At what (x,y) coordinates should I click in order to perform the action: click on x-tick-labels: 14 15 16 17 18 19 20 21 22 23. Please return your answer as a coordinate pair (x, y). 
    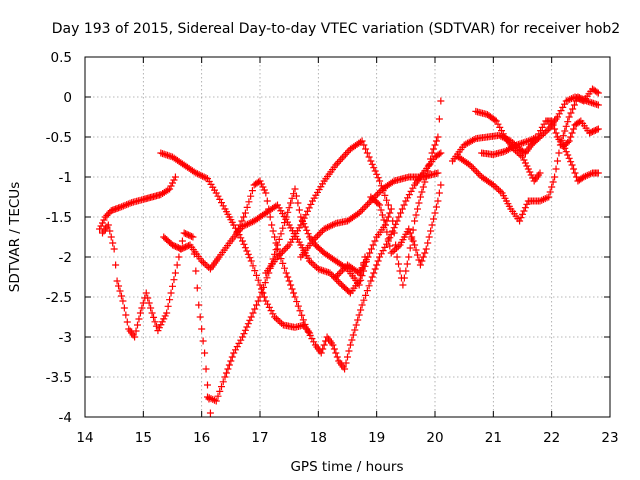
    Looking at the image, I should click on (347, 438).